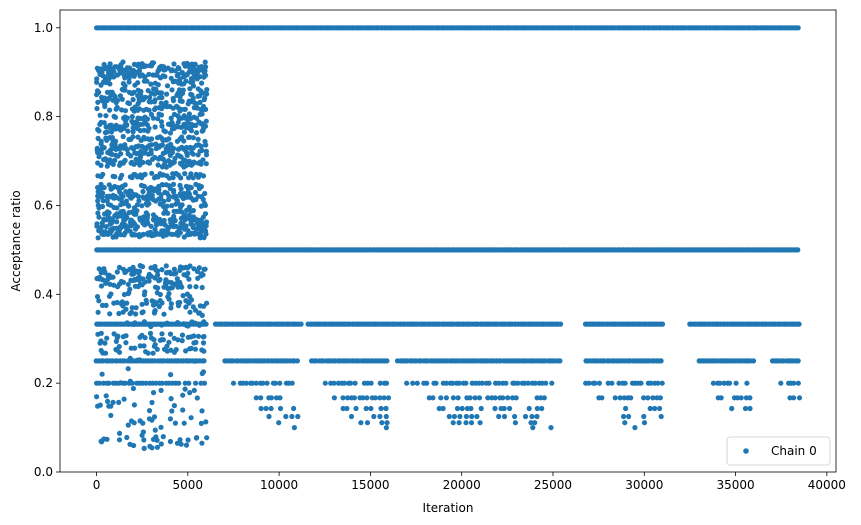 The image size is (861, 525). I want to click on x-tick-label: 40000, so click(827, 485).